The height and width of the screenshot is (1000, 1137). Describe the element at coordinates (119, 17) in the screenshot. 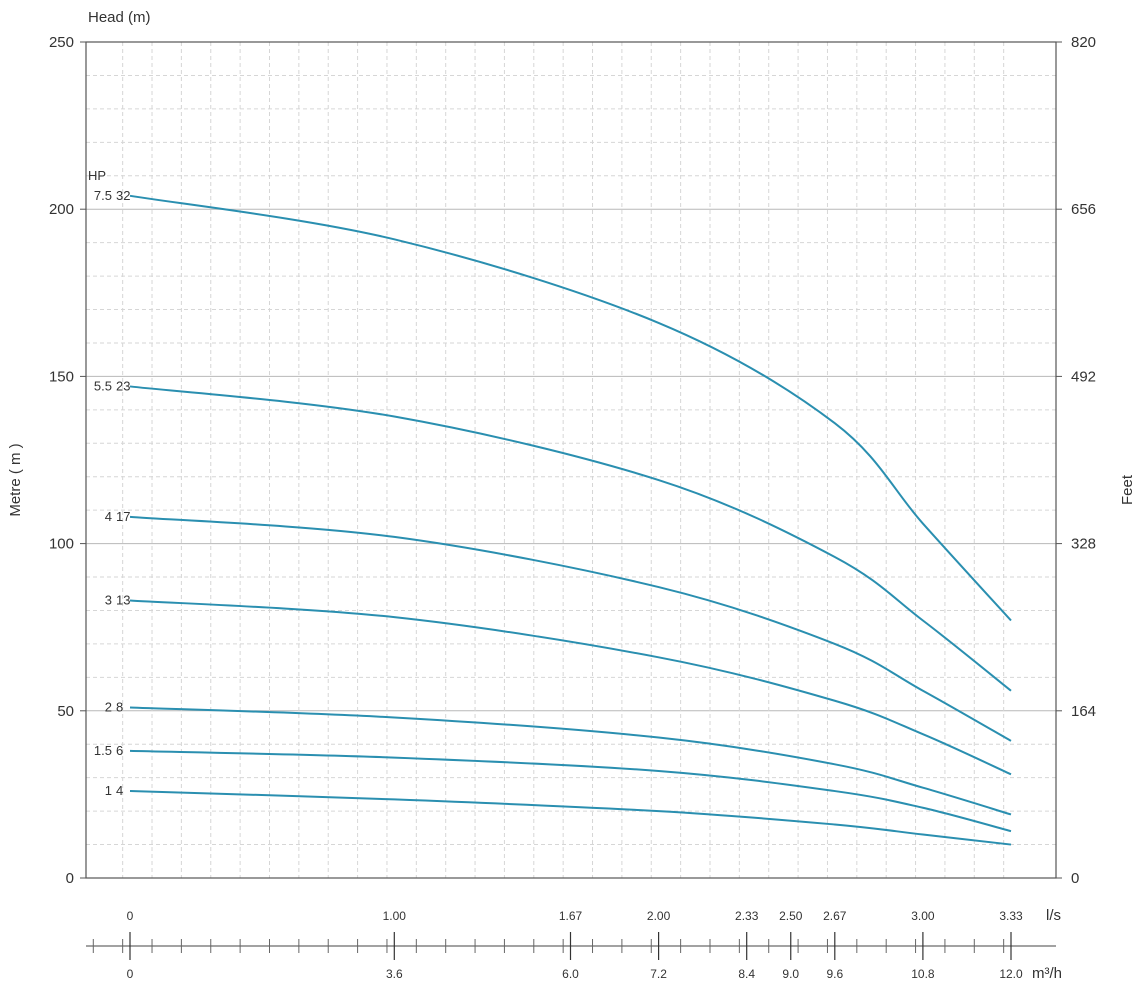

I see `y-title: Head (m)` at that location.